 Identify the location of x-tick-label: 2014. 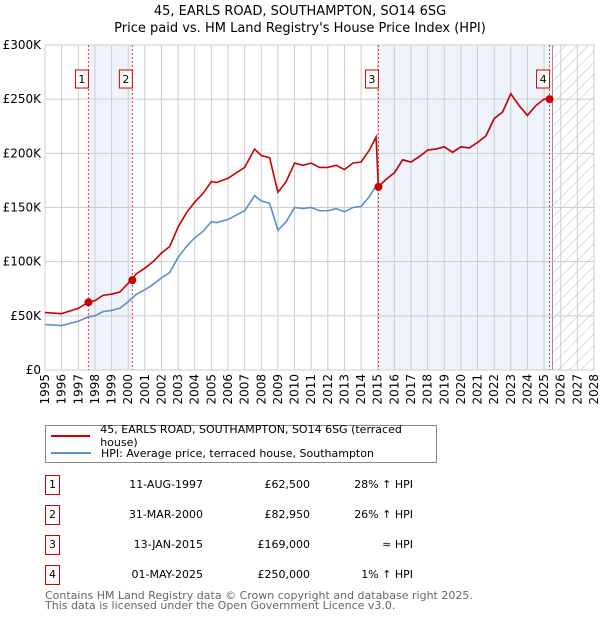
(361, 389).